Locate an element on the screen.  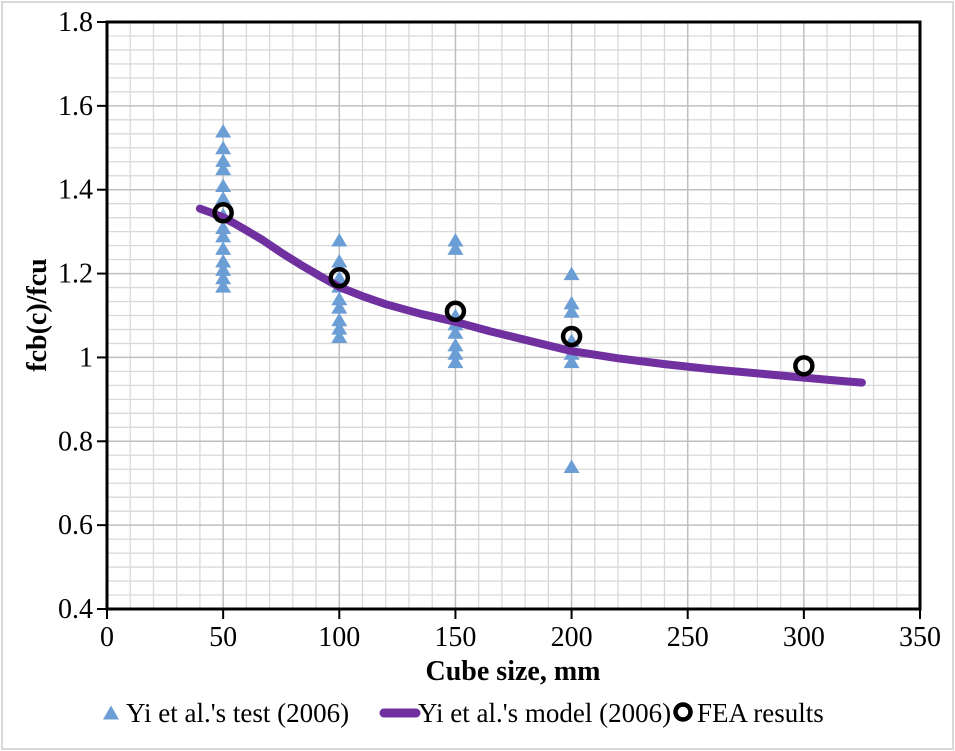
triangle-icon is located at coordinates (111, 712).